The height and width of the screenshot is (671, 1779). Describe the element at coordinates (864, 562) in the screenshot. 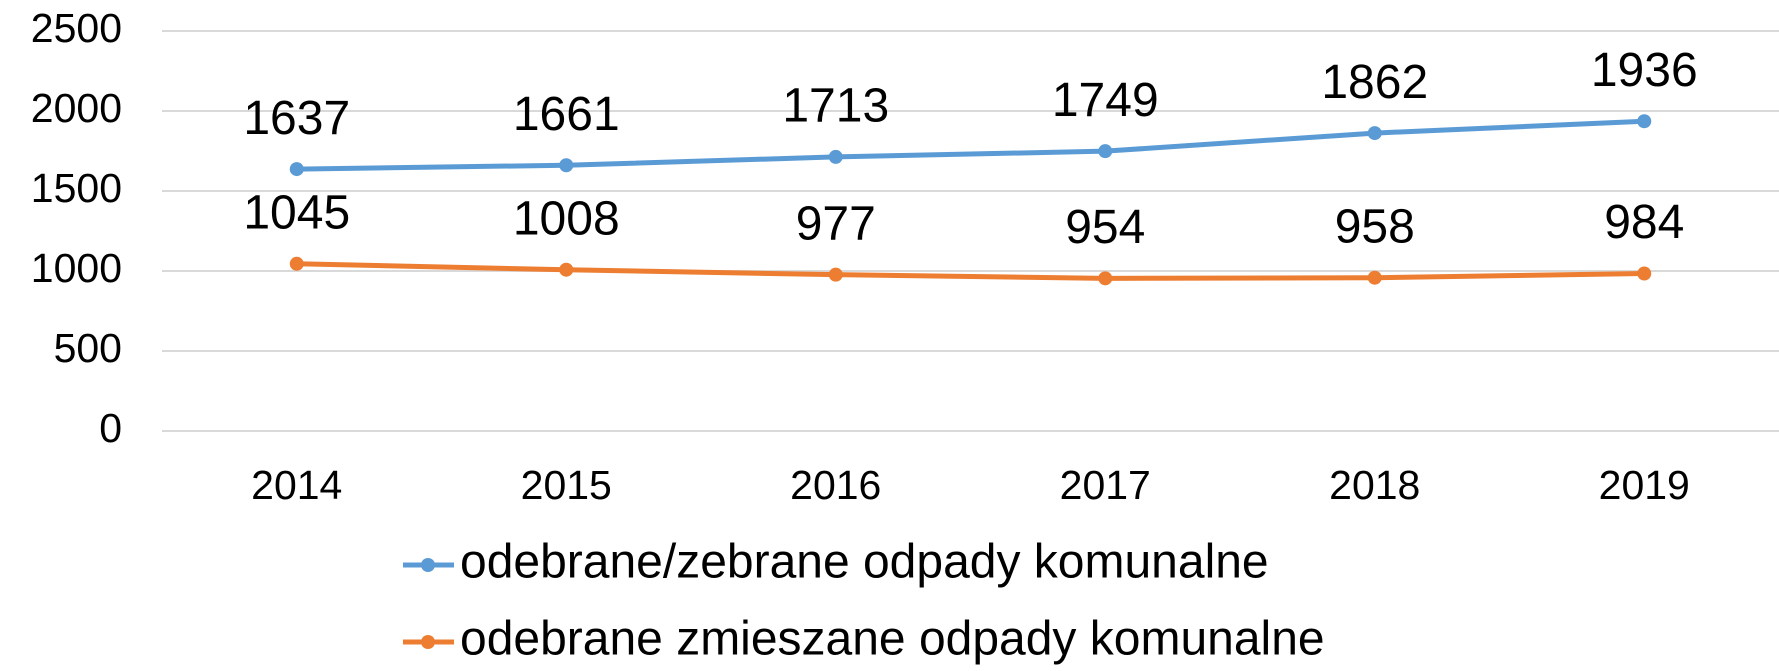

I see `legend-label: odebrane/zebrane odpady komunalne` at that location.